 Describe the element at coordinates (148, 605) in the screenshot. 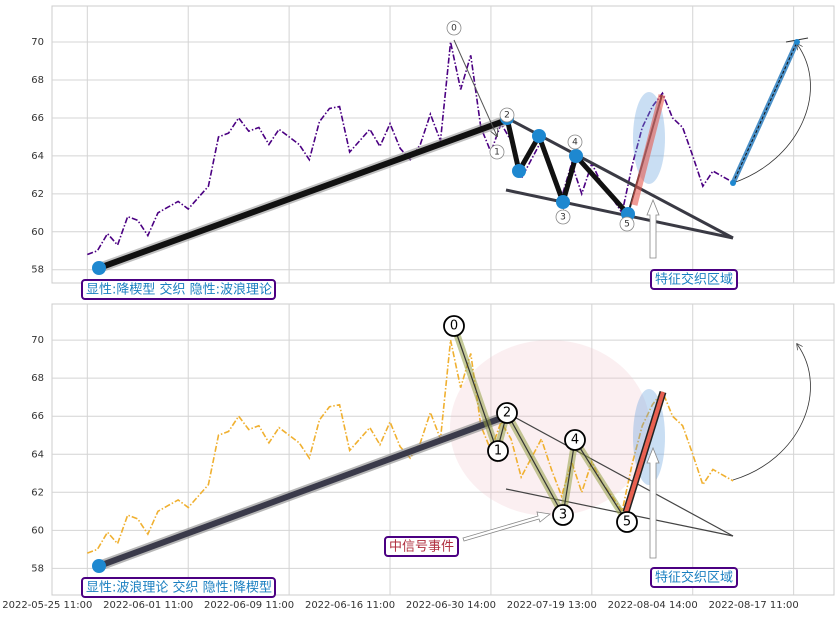

I see `x-tick-label: 2022-06-01 11:00` at that location.